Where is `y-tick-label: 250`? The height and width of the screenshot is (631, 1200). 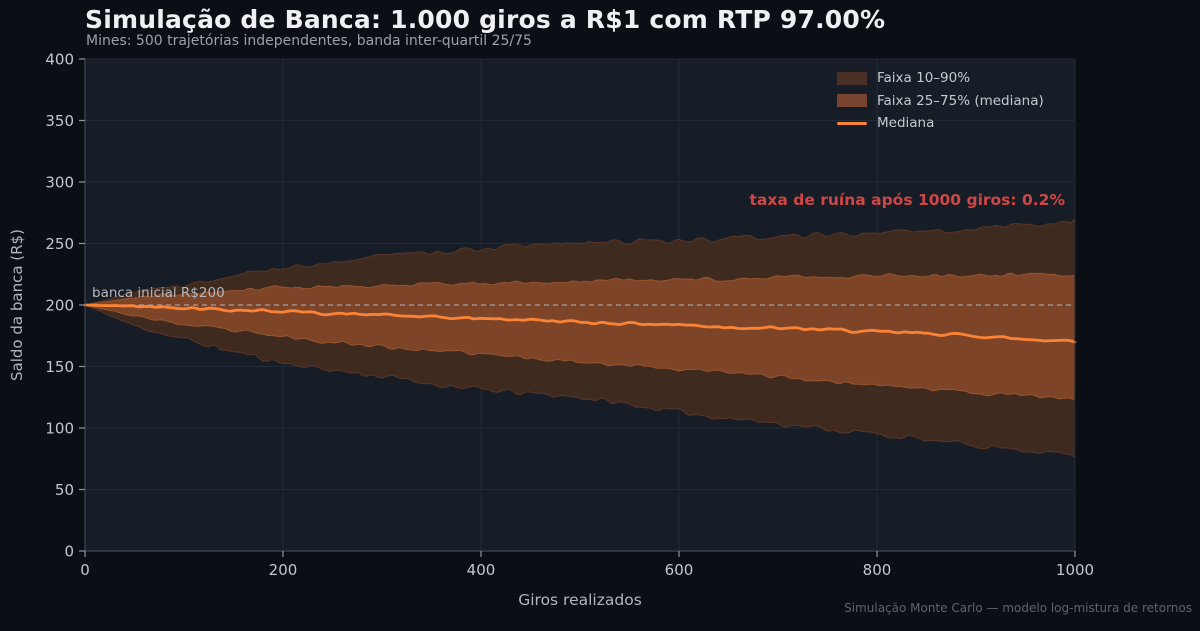
y-tick-label: 250 is located at coordinates (59, 244).